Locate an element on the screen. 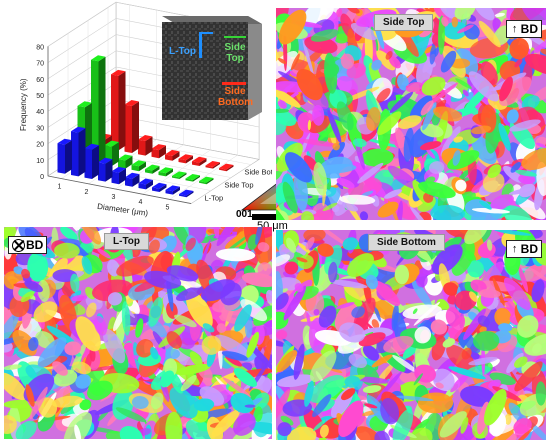  y-tick-label: 0 is located at coordinates (42, 177).